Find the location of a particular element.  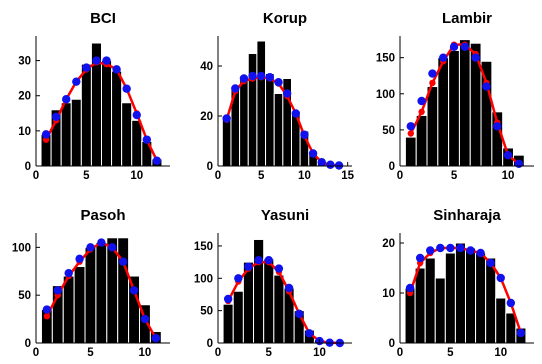

y-tick-label: 40 is located at coordinates (206, 67).